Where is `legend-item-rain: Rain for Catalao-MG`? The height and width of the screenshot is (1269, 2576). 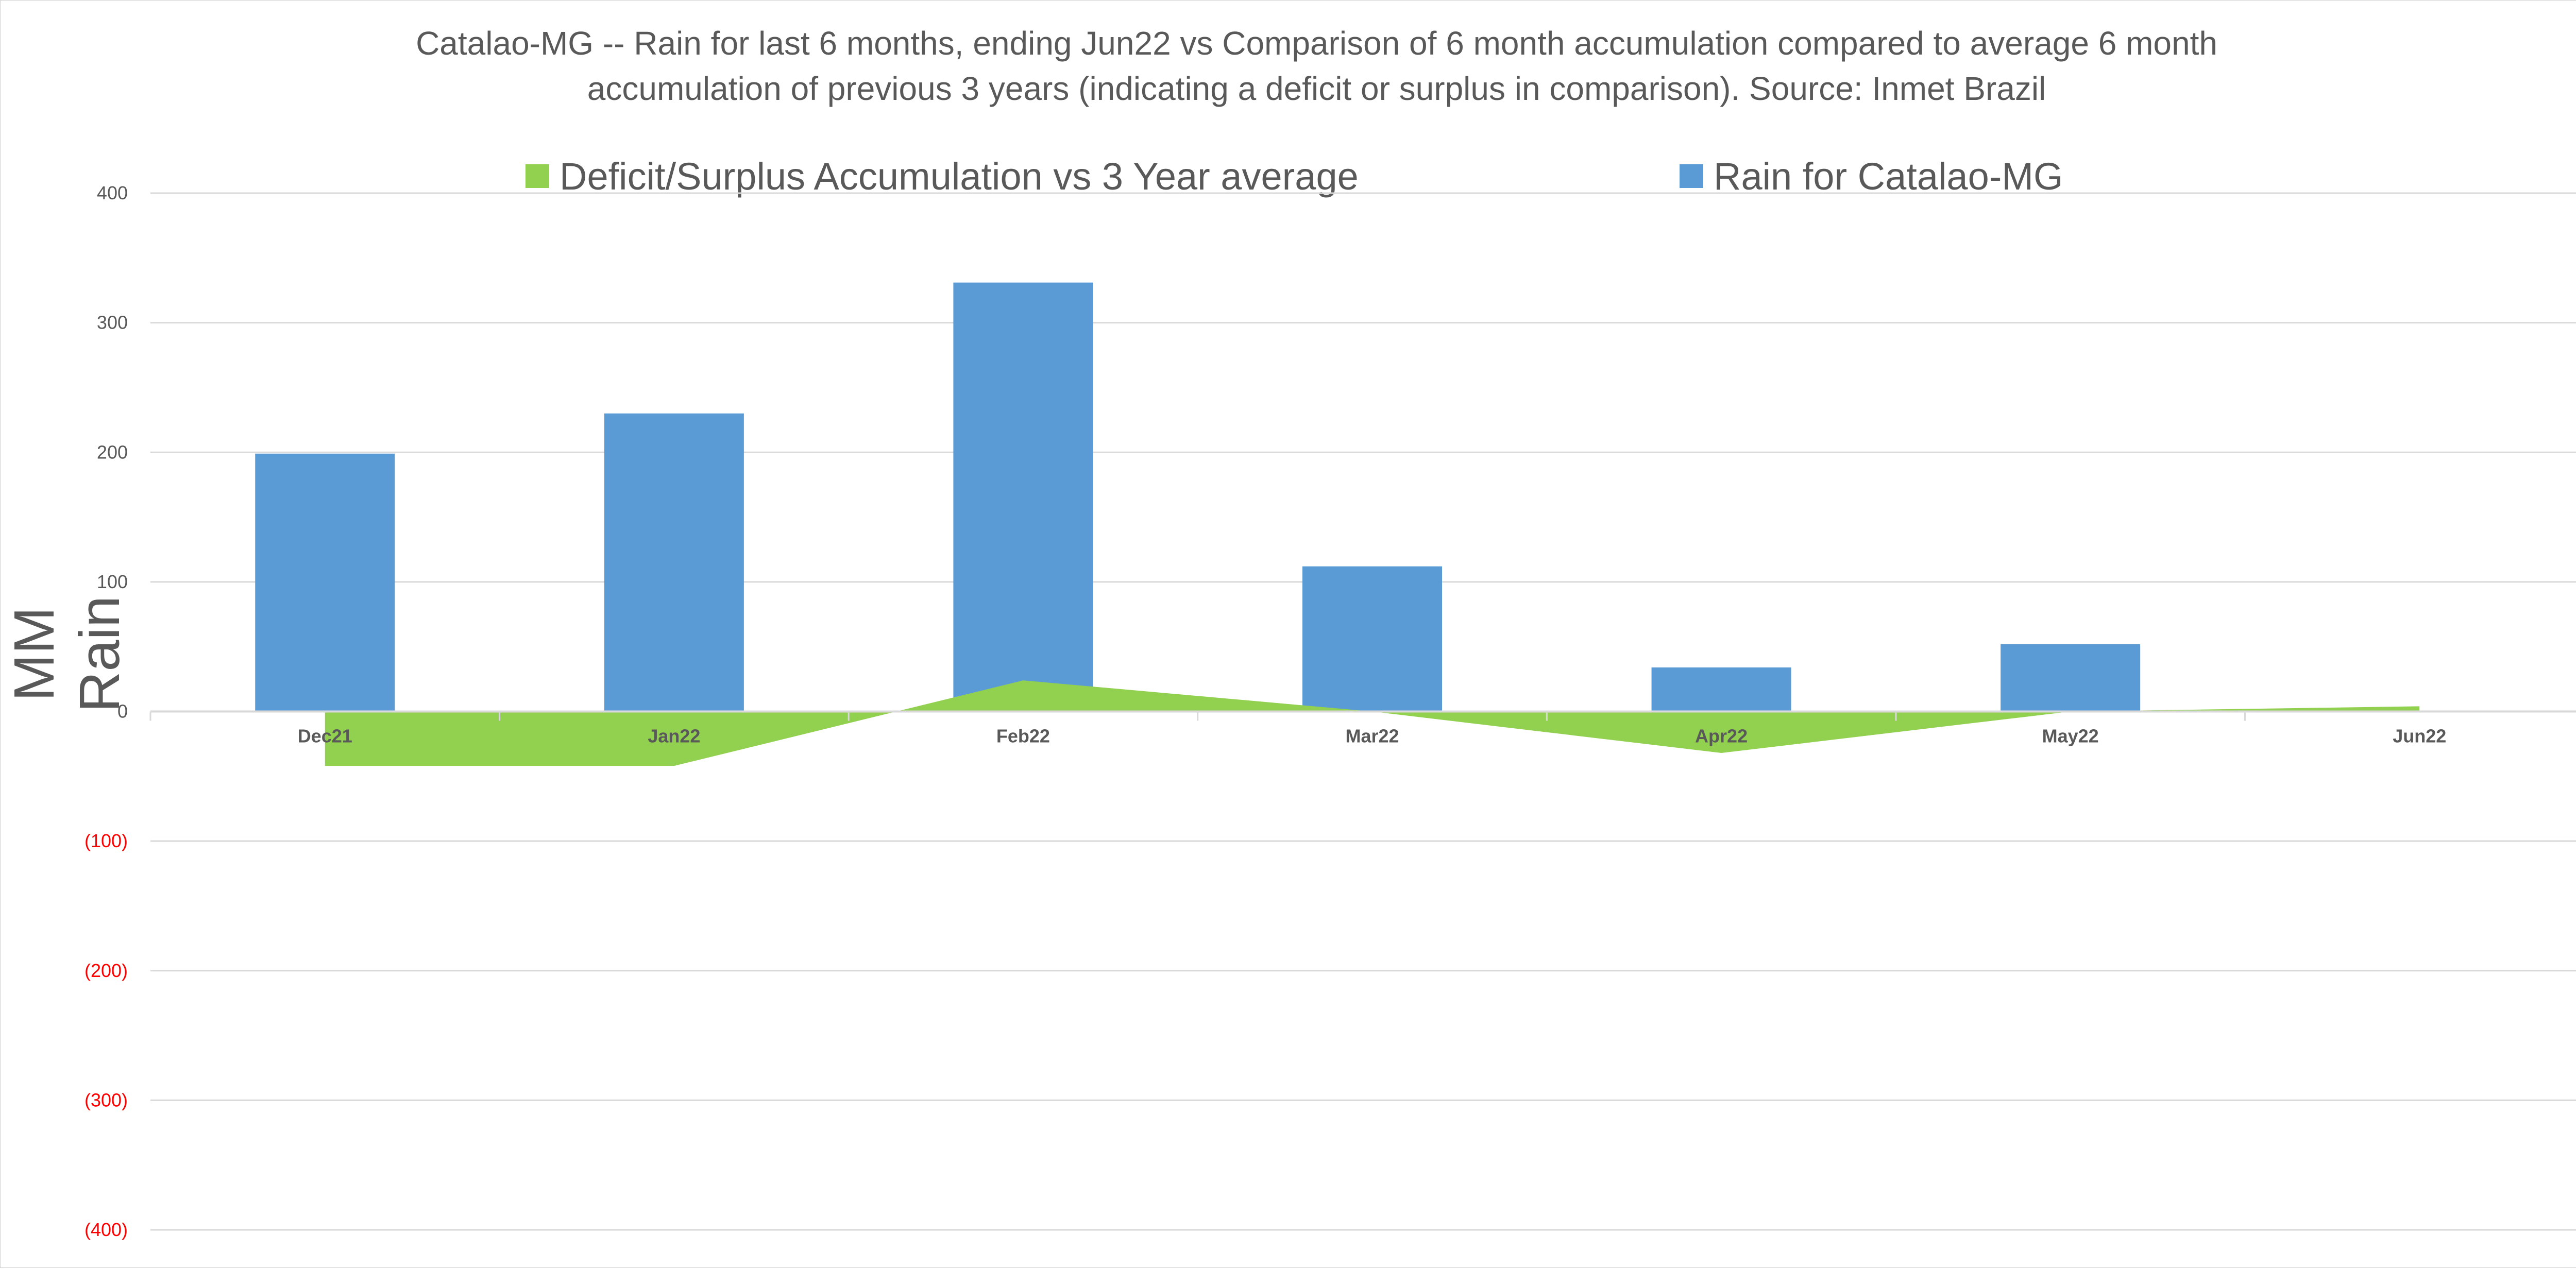
legend-item-rain: Rain for Catalao-MG is located at coordinates (1871, 176).